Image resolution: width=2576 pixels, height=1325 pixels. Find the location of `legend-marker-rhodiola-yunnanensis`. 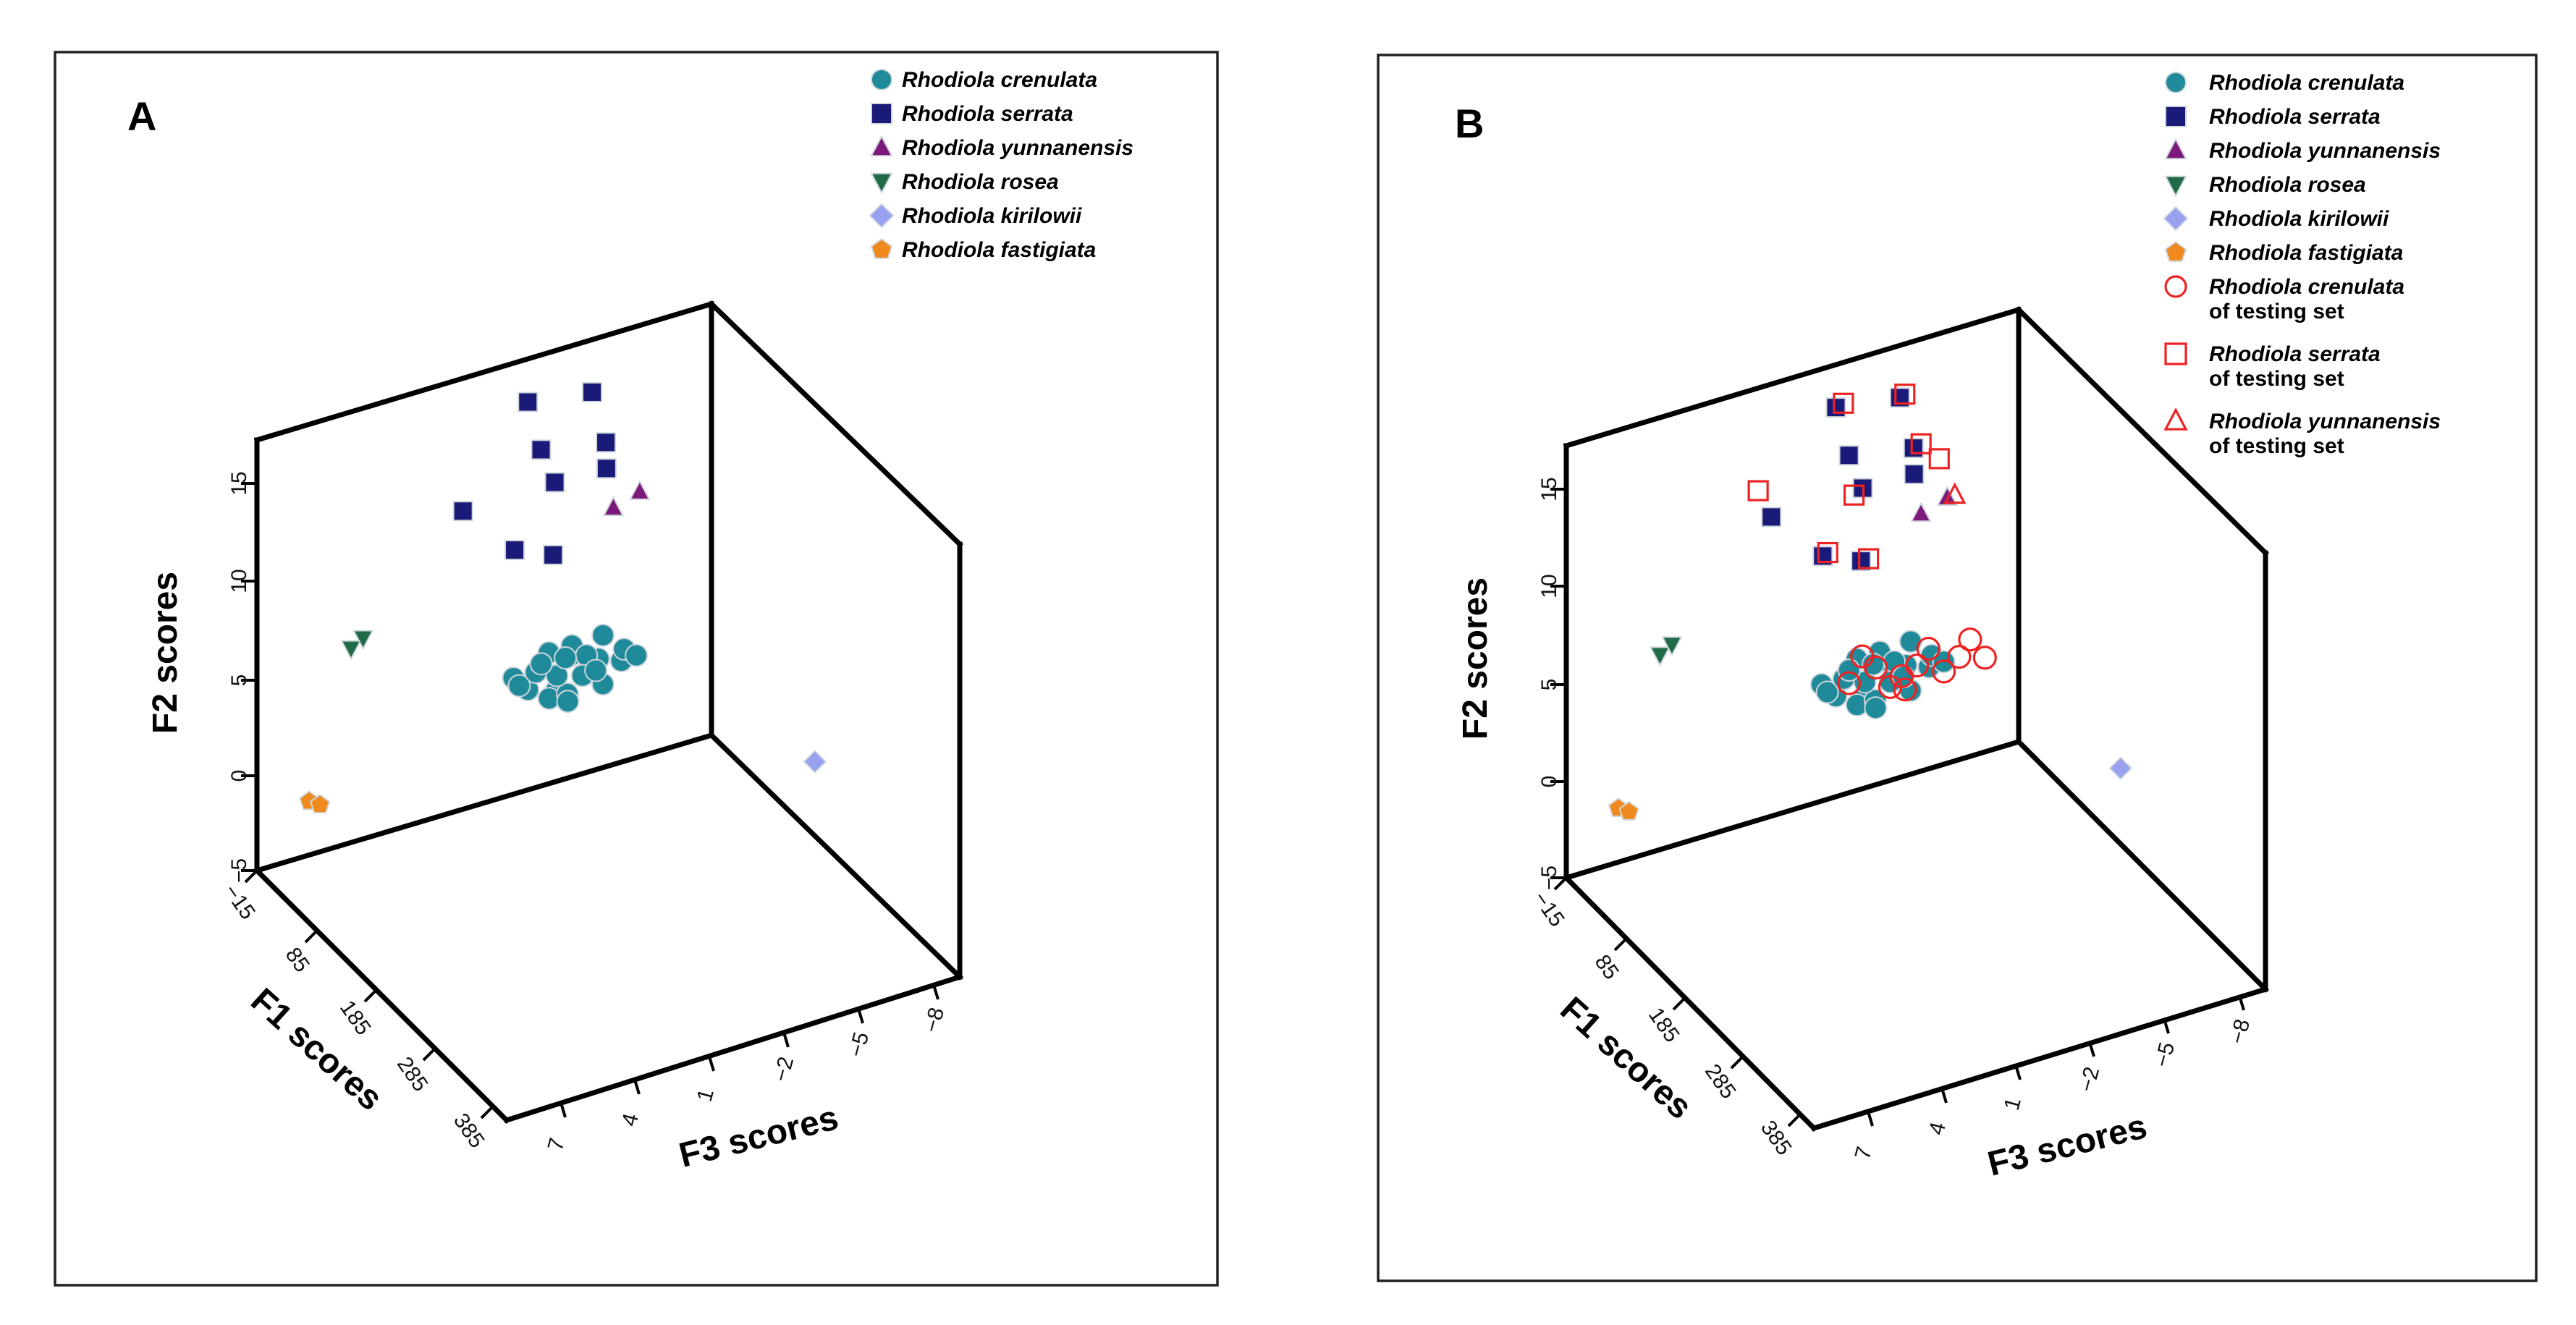

legend-marker-rhodiola-yunnanensis is located at coordinates (882, 146).